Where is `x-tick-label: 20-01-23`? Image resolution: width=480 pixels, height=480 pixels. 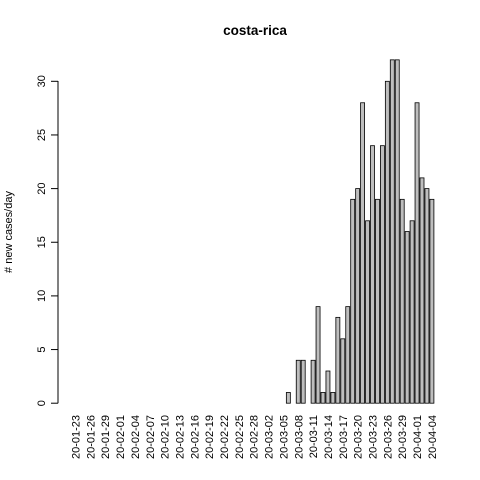 x-tick-label: 20-01-23 is located at coordinates (77, 437).